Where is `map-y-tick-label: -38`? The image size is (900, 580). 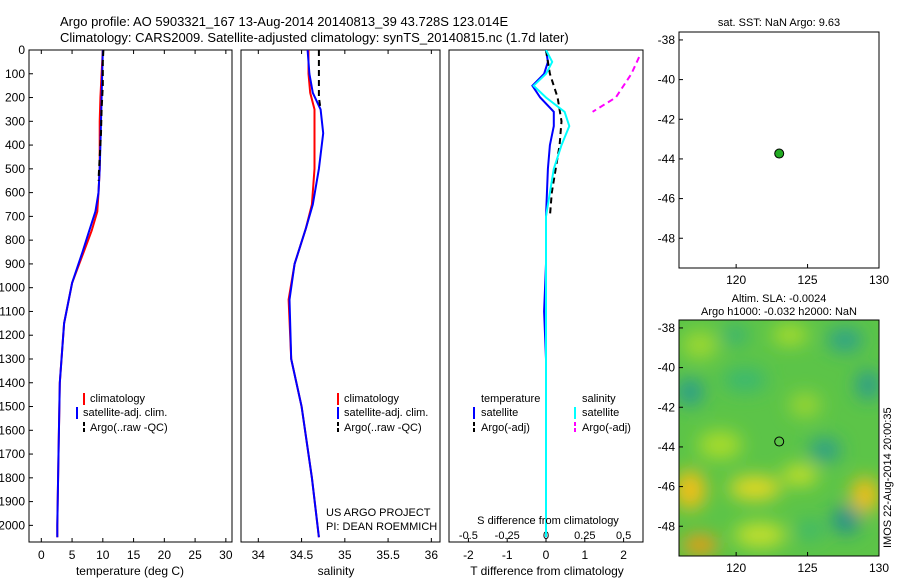
map-y-tick-label: -38 is located at coordinates (667, 328).